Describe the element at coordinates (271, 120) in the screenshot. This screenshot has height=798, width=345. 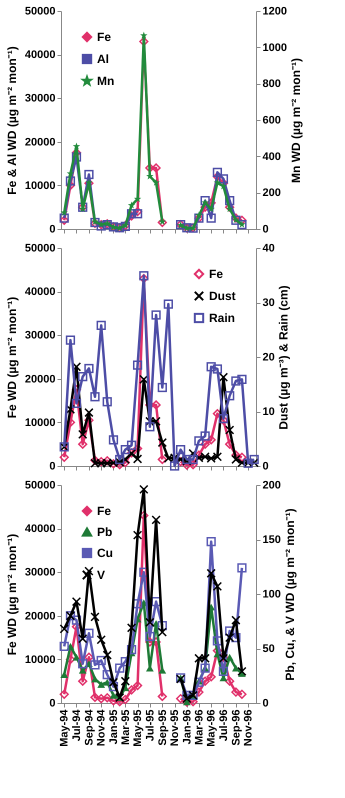
I see `y2-tick-label: 600` at that location.